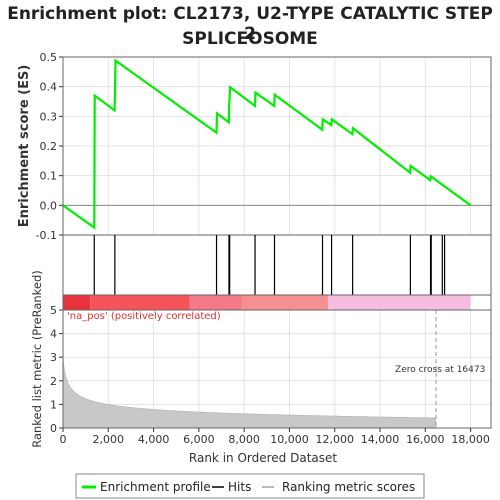  What do you see at coordinates (277, 265) in the screenshot?
I see `hits-panel` at bounding box center [277, 265].